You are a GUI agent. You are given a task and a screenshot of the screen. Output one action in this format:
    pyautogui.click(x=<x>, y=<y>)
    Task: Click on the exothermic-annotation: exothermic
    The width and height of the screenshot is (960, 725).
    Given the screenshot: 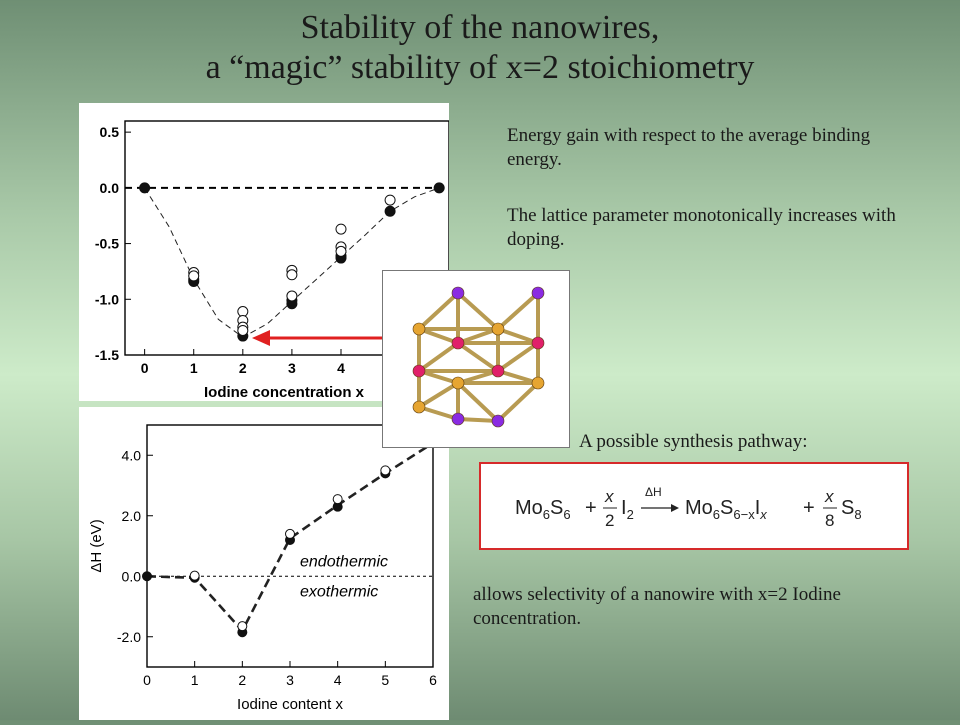 What is the action you would take?
    pyautogui.click(x=339, y=591)
    